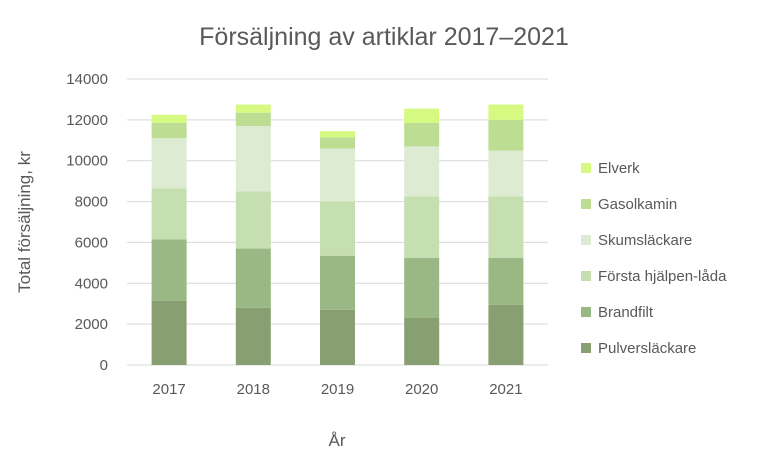 This screenshot has width=768, height=460. Describe the element at coordinates (104, 365) in the screenshot. I see `y-tick-label: 0` at that location.